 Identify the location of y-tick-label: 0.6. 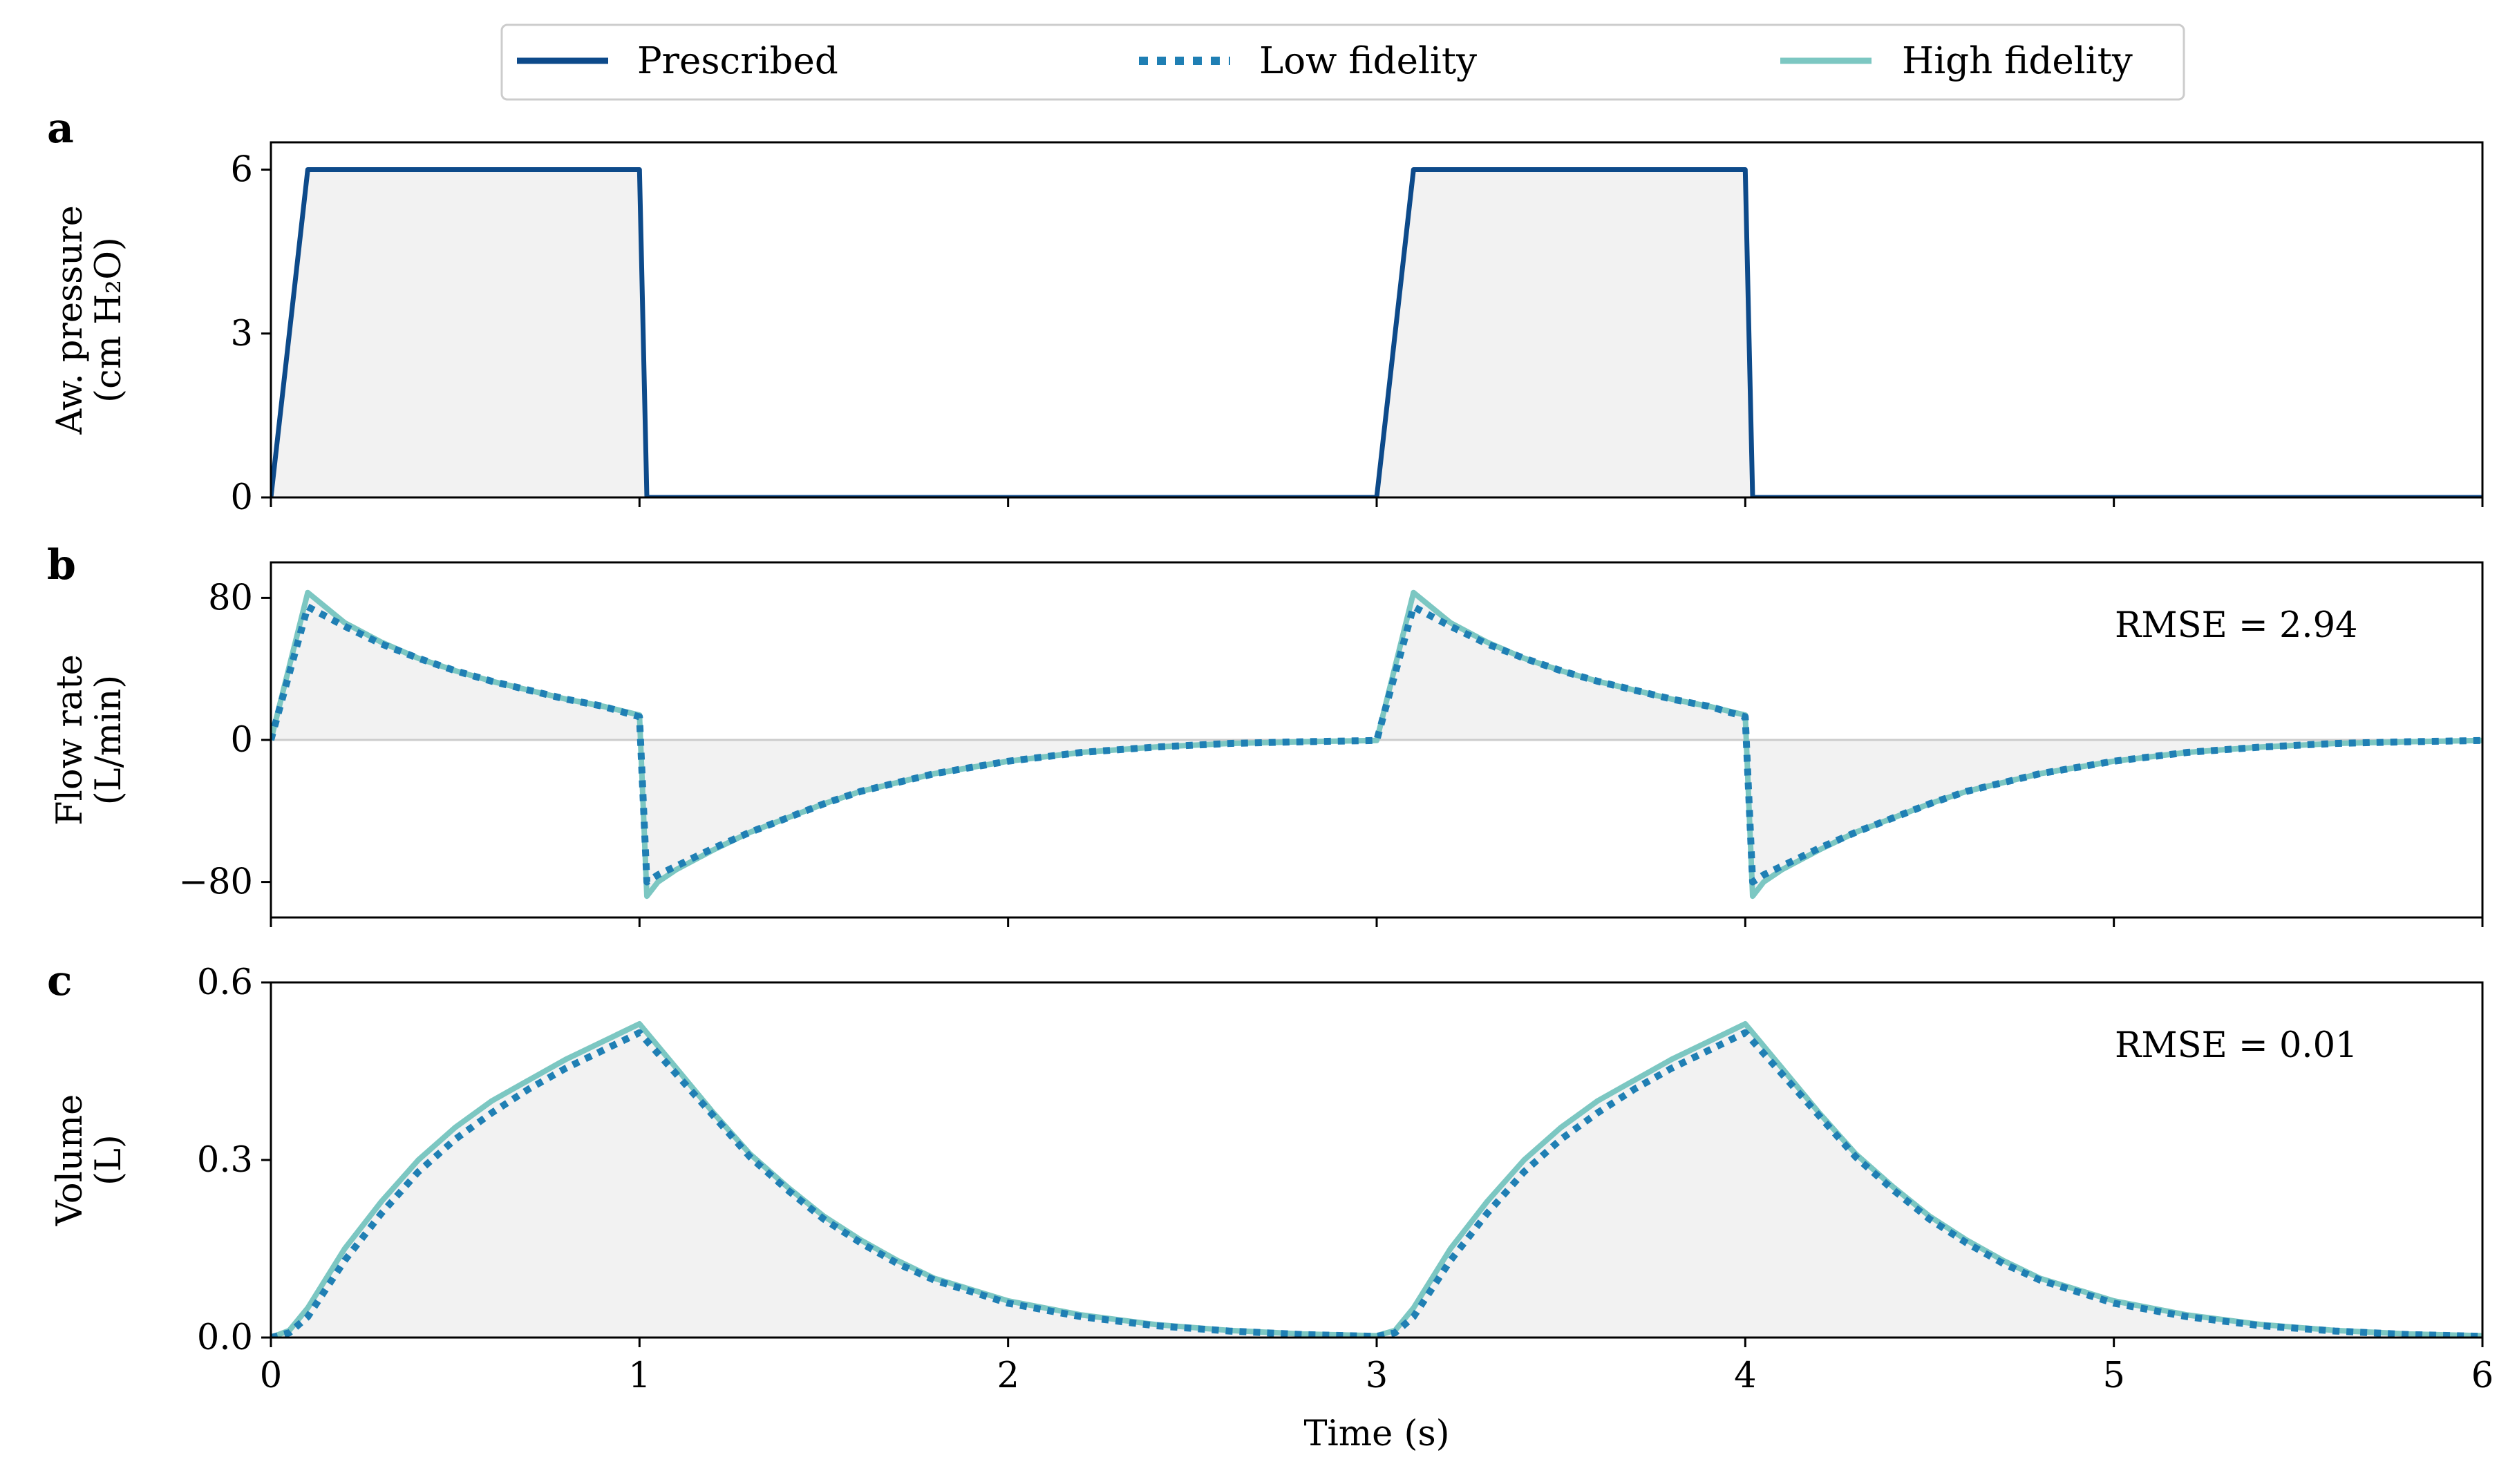
(225, 983).